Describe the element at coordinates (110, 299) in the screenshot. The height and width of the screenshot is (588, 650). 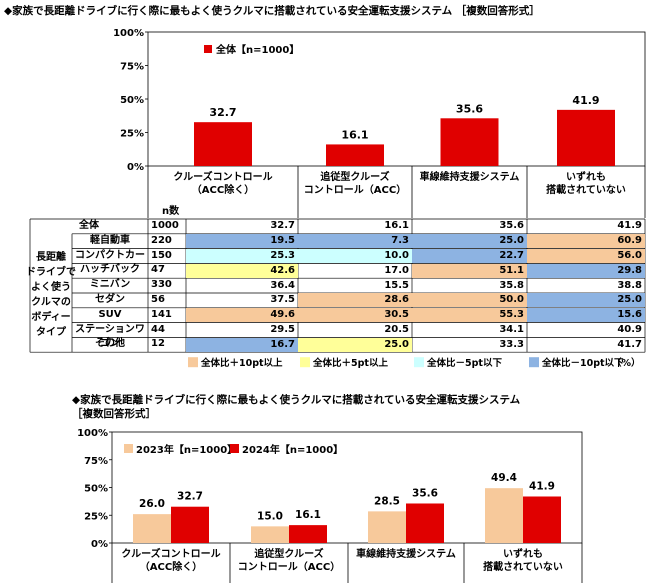
I see `table-row-label: セダン` at that location.